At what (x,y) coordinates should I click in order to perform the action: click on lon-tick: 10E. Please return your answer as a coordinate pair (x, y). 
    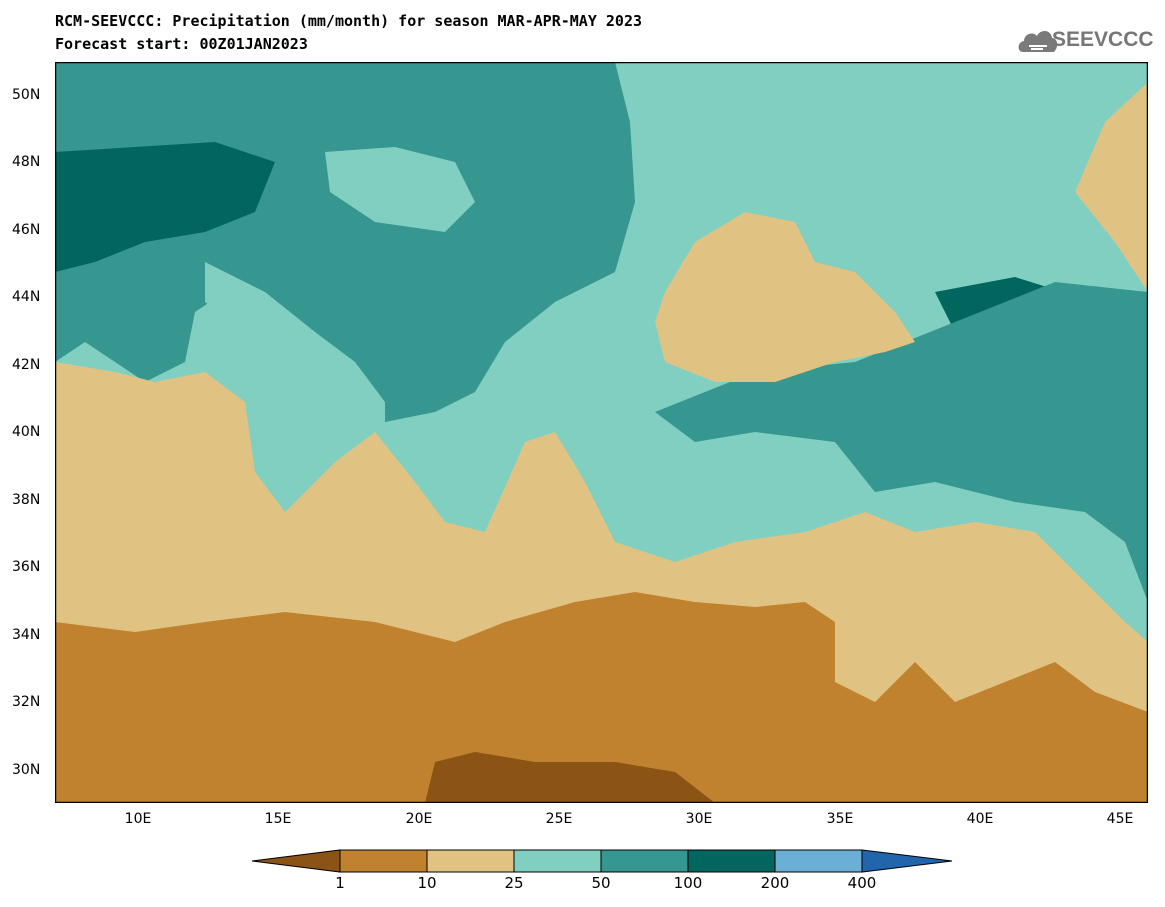
    Looking at the image, I should click on (138, 819).